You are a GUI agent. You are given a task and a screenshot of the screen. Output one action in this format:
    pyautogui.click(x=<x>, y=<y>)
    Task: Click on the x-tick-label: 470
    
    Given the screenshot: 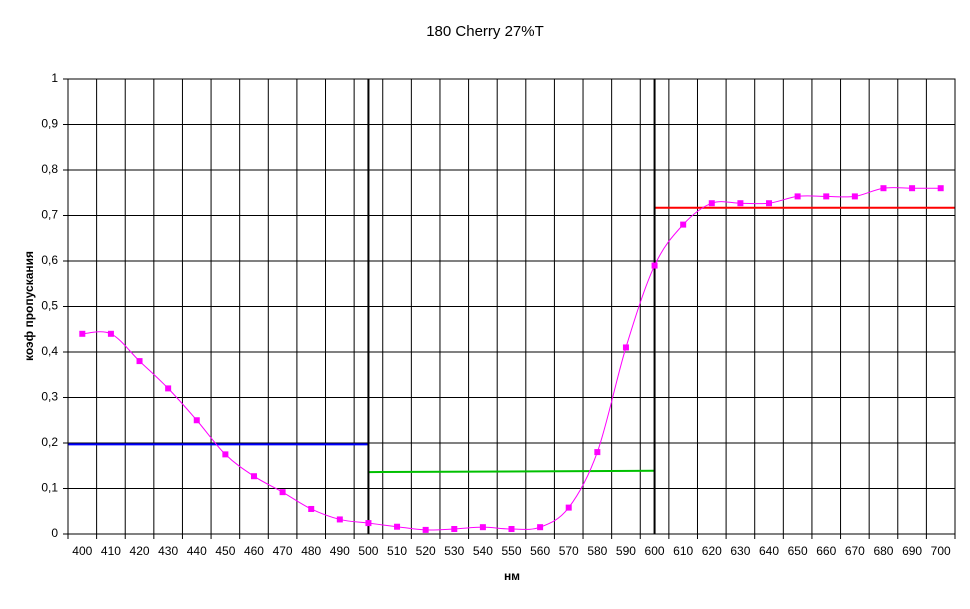 What is the action you would take?
    pyautogui.click(x=283, y=551)
    